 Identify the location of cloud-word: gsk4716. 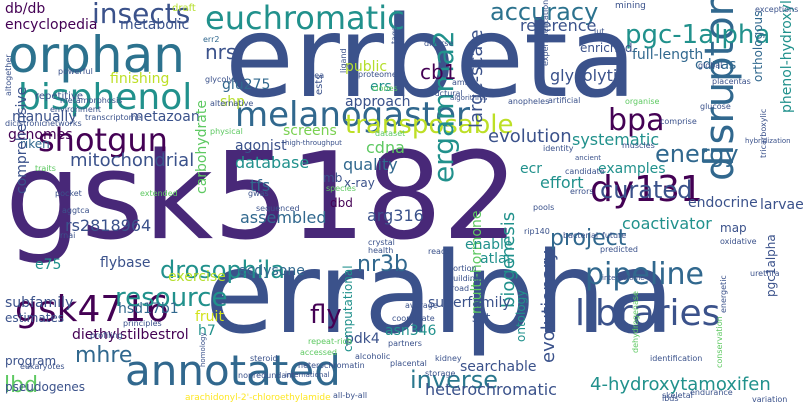
(92, 309).